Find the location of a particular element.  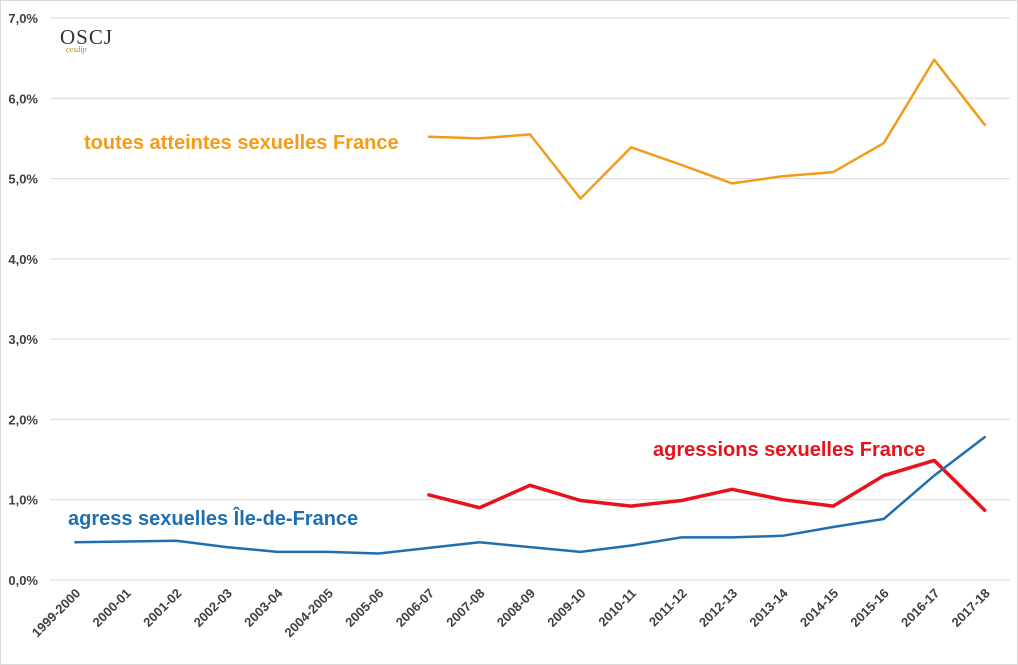

logo: OSCJ cesdip is located at coordinates (86, 39).